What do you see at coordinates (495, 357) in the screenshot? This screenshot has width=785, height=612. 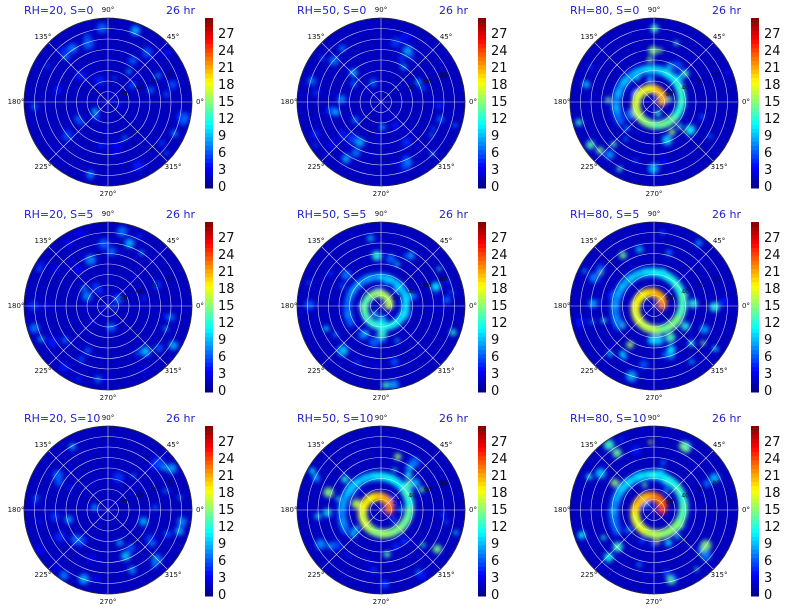 I see `colorbar-tick-label: 6` at bounding box center [495, 357].